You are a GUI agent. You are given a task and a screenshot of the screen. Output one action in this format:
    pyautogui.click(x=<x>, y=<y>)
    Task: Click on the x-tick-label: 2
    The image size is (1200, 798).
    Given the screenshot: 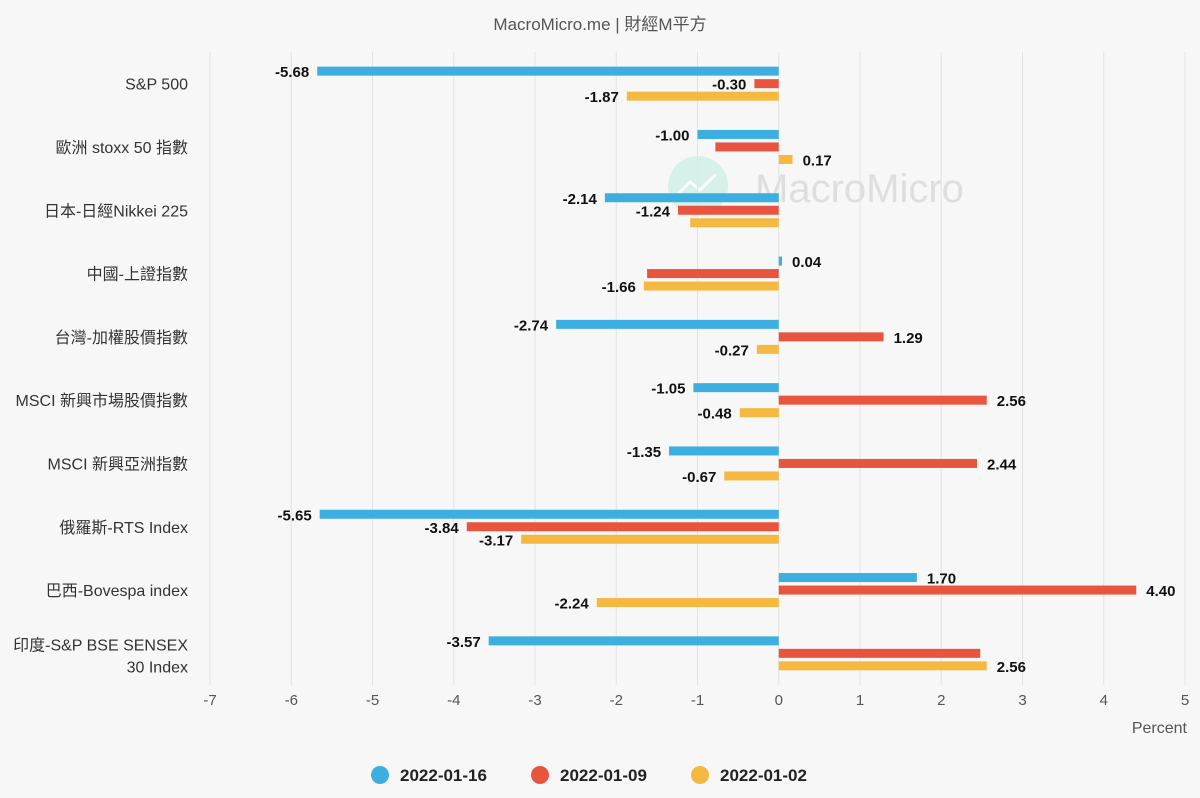 What is the action you would take?
    pyautogui.click(x=941, y=700)
    